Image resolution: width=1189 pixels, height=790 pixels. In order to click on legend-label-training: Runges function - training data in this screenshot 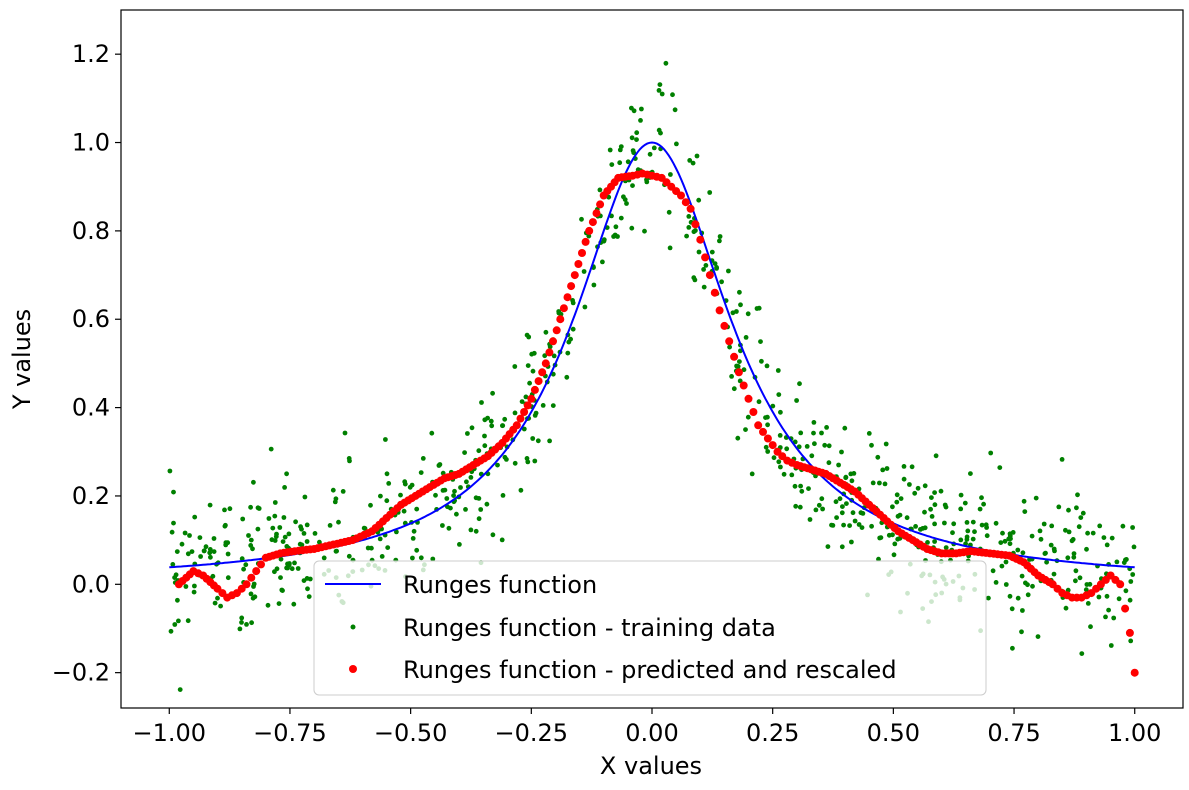, I will do `click(589, 628)`.